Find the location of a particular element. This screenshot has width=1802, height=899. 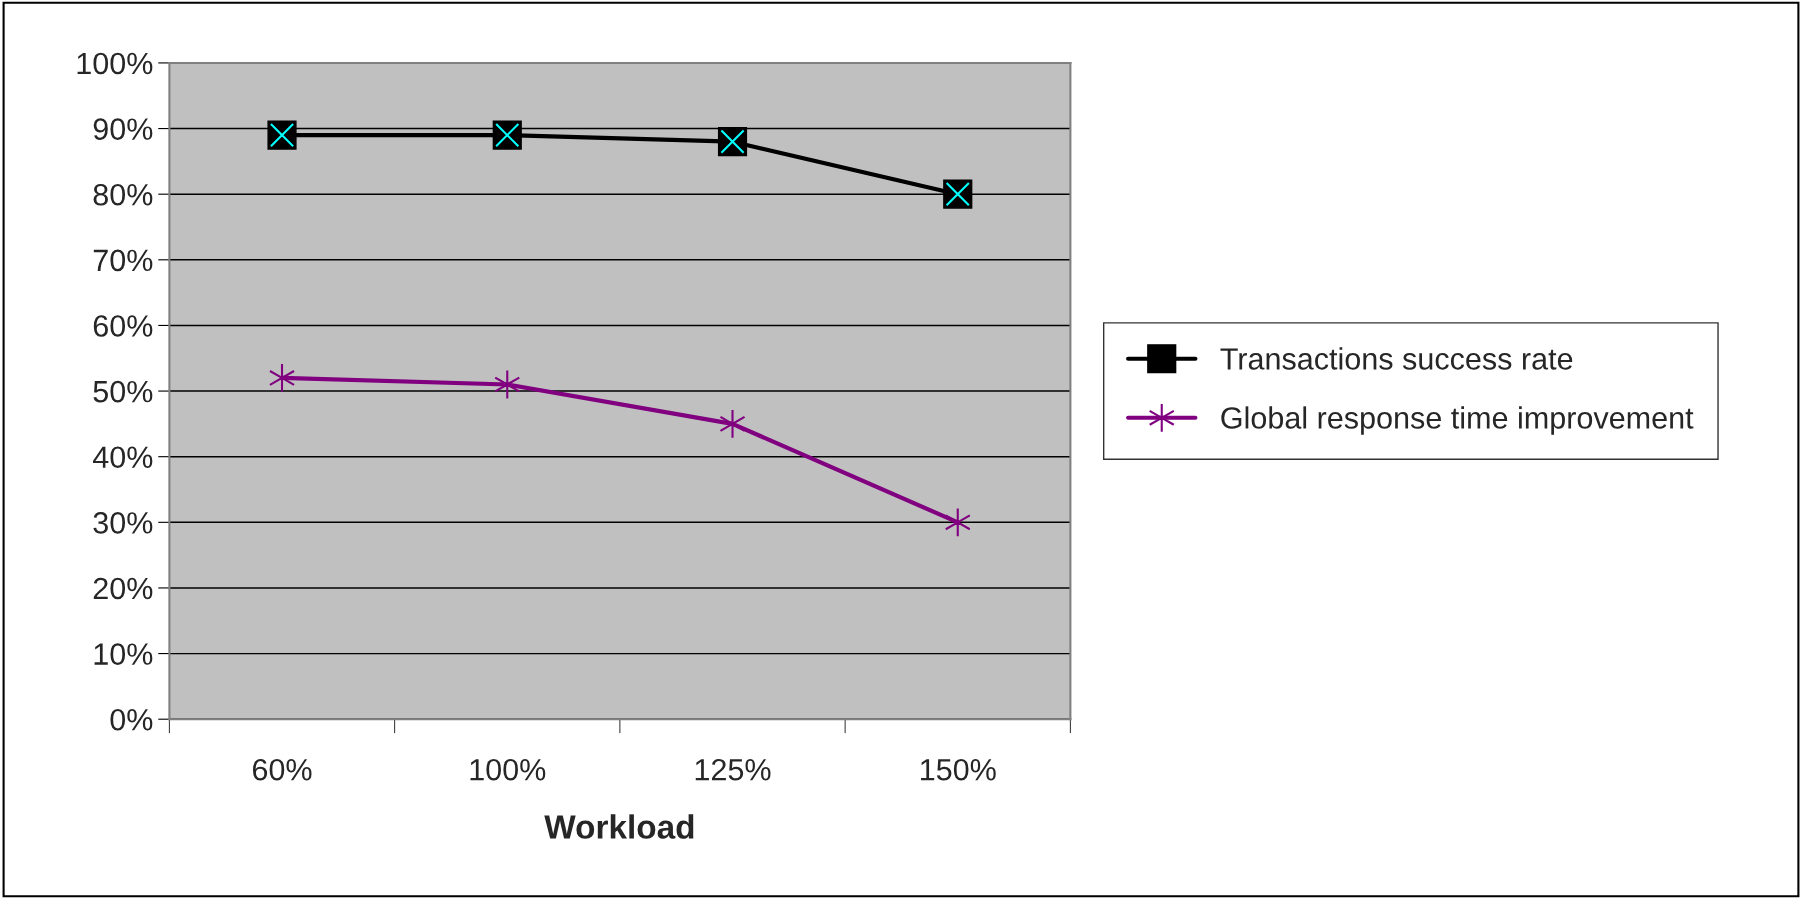

y-tick-label: 90% is located at coordinates (123, 129).